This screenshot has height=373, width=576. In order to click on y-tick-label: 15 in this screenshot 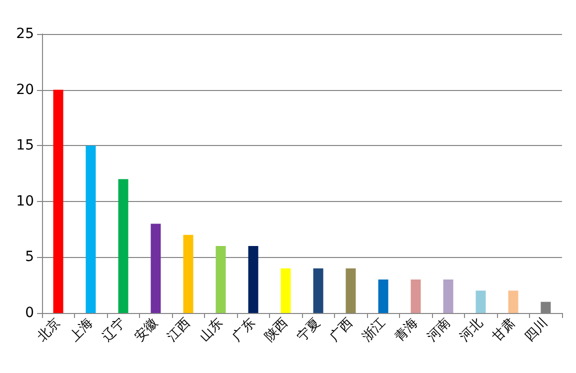, I will do `click(25, 146)`.